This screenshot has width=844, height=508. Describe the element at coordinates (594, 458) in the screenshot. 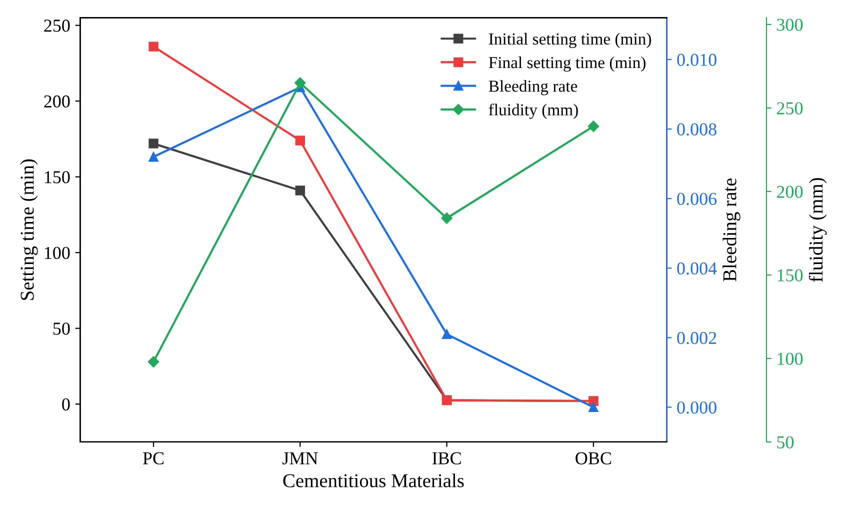

I see `x-tick-label: OBC` at that location.